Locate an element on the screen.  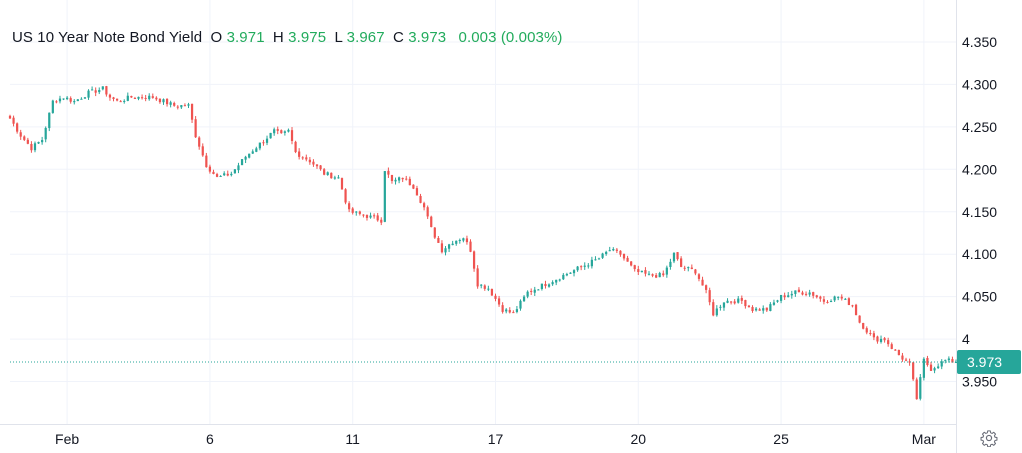
gear-icon is located at coordinates (989, 438).